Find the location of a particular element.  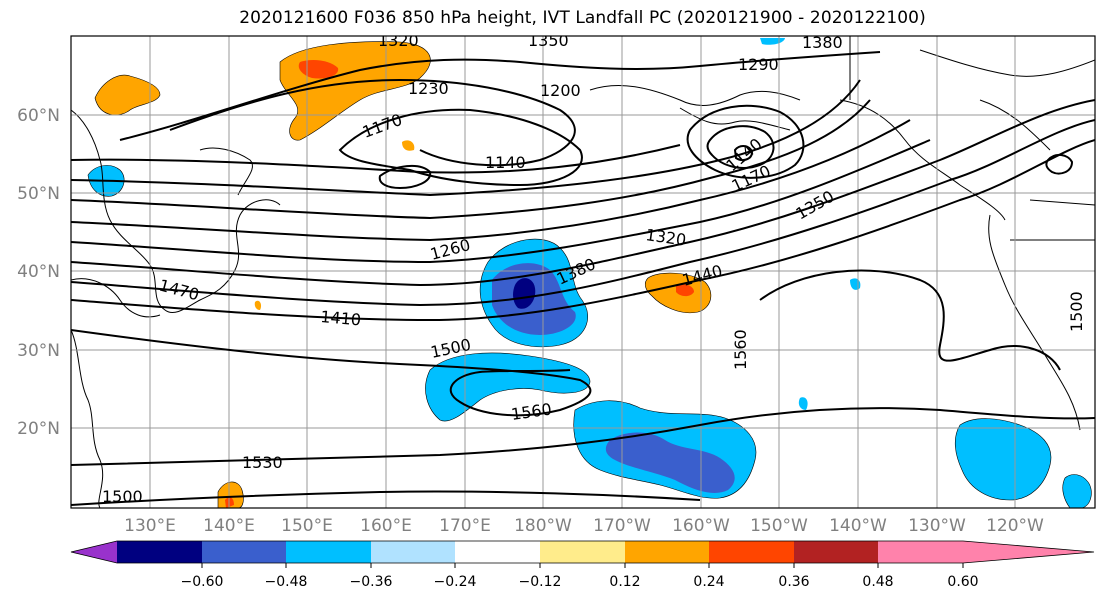

lon-label-140w: 140°W is located at coordinates (858, 526).